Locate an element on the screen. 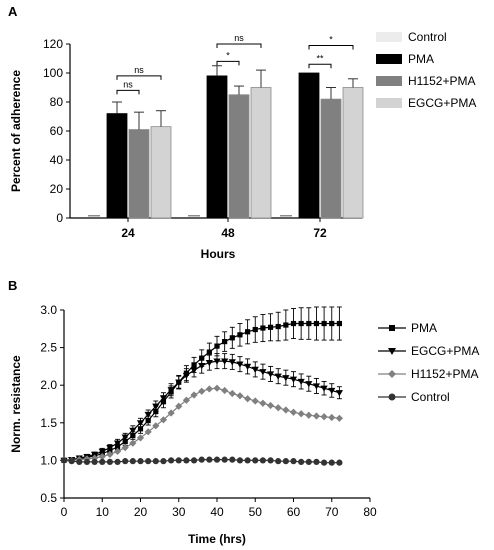 This screenshot has width=494, height=550. significance-label: * is located at coordinates (331, 39).